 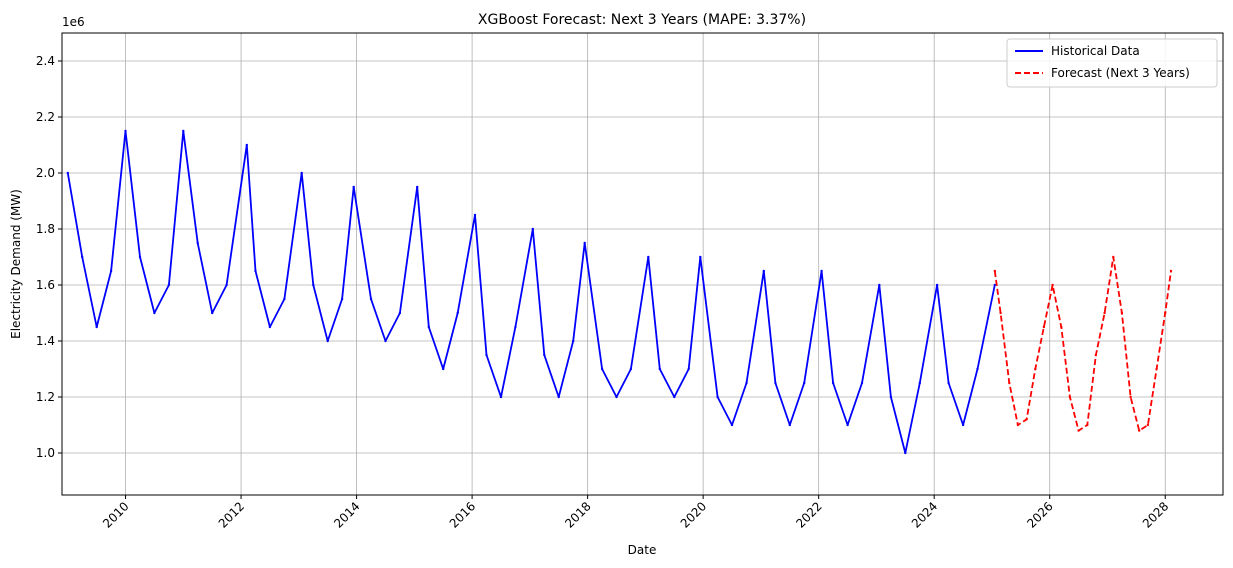 What do you see at coordinates (45, 117) in the screenshot?
I see `y-tick-label: 2.2` at bounding box center [45, 117].